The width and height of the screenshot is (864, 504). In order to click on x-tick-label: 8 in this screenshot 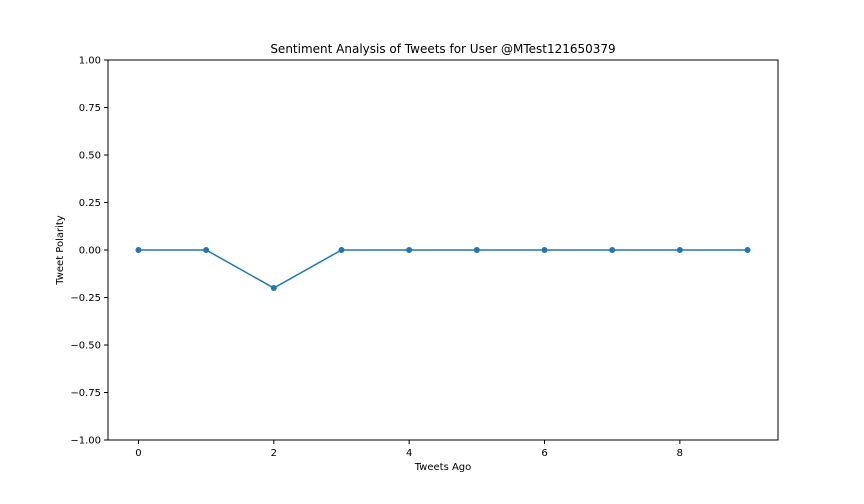, I will do `click(680, 453)`.